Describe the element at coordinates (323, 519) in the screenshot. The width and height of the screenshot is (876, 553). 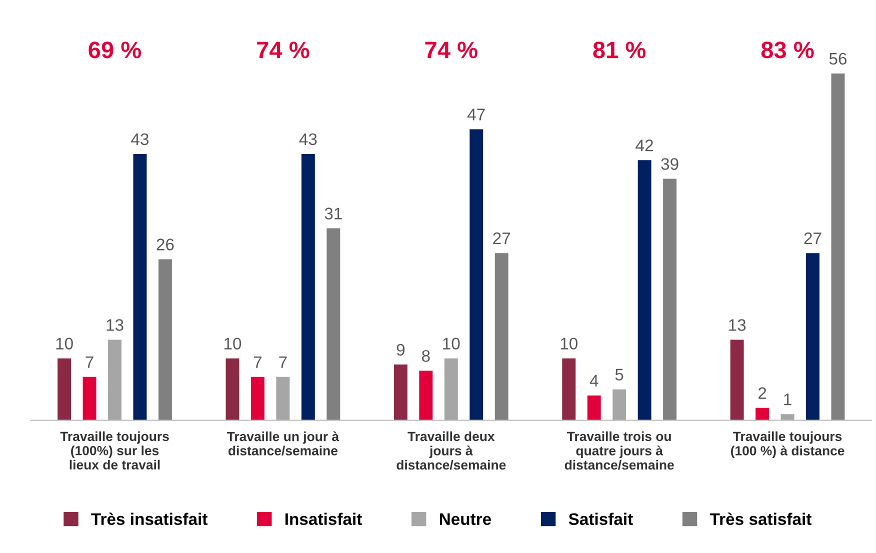
I see `legend-label: Insatisfait` at that location.